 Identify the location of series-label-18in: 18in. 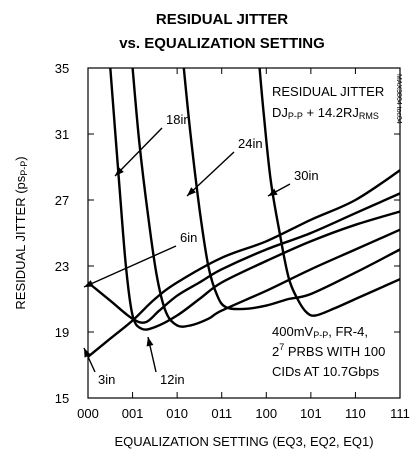
(178, 119).